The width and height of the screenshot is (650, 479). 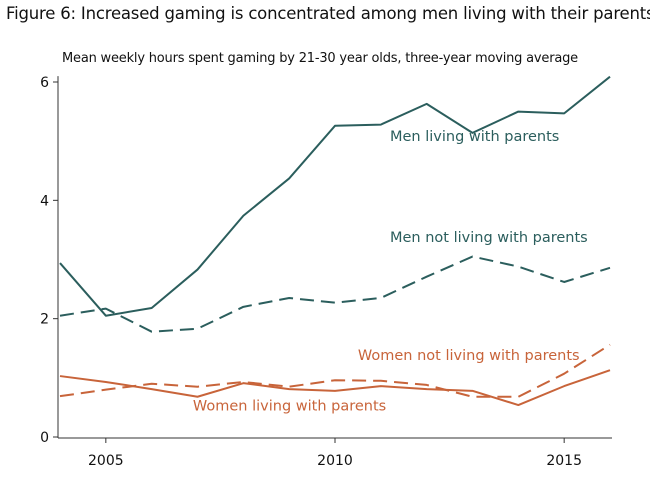 I want to click on series-label: Men not living with parents, so click(x=489, y=238).